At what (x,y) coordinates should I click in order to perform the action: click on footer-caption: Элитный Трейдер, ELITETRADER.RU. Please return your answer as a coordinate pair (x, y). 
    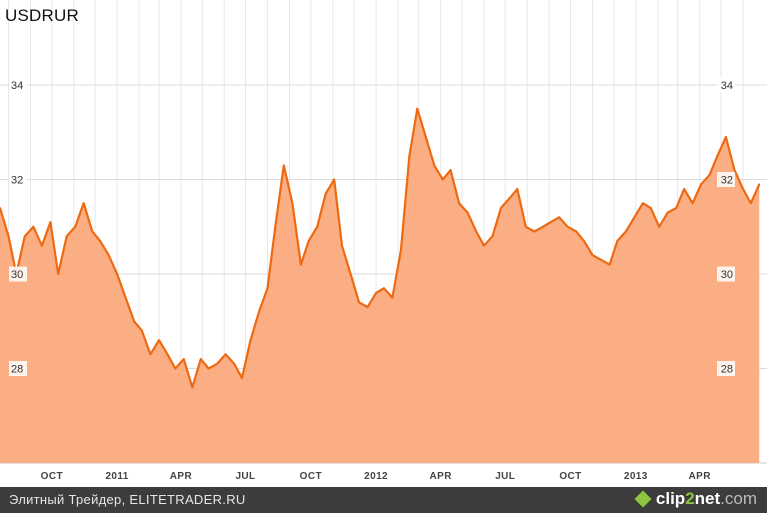
    Looking at the image, I should click on (127, 499).